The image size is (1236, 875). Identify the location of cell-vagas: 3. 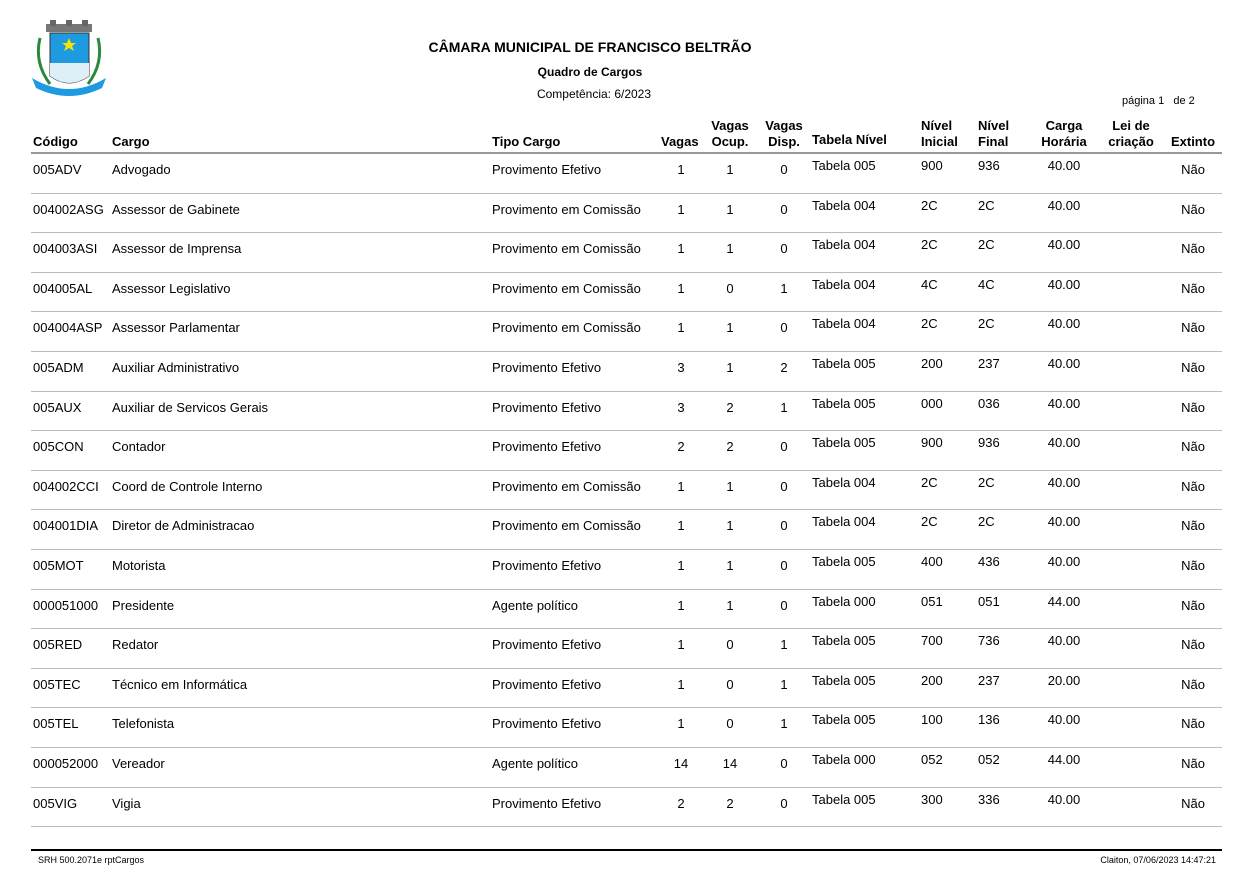
(681, 367).